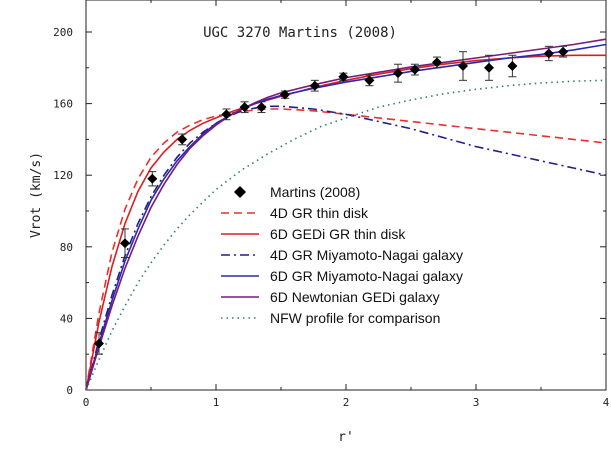 Image resolution: width=611 pixels, height=451 pixels. What do you see at coordinates (476, 402) in the screenshot?
I see `x-tick-label: 3` at bounding box center [476, 402].